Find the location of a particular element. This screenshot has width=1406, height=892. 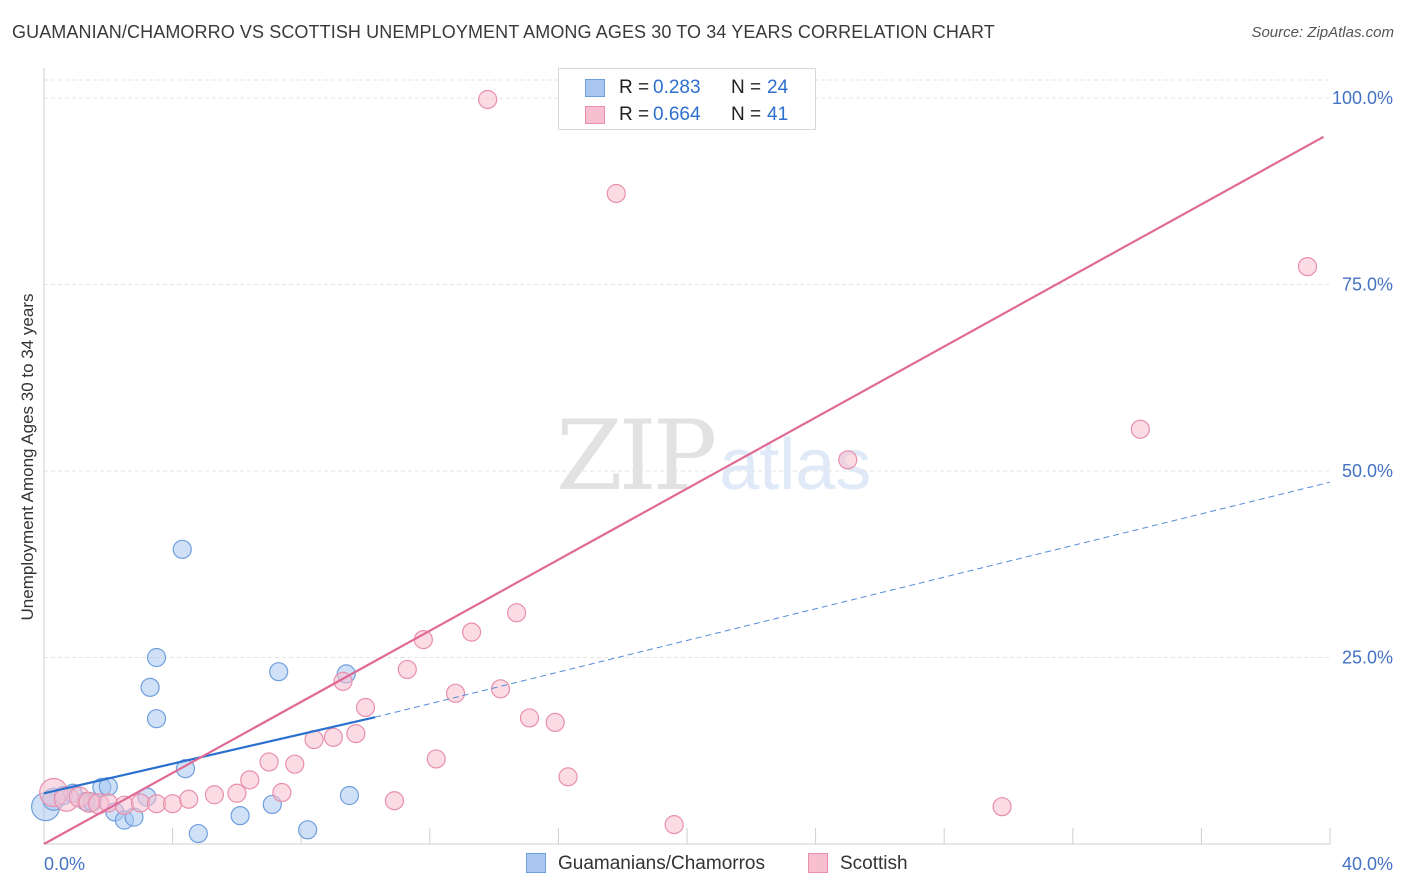

x-tick-label: 40.0% is located at coordinates (1367, 864).